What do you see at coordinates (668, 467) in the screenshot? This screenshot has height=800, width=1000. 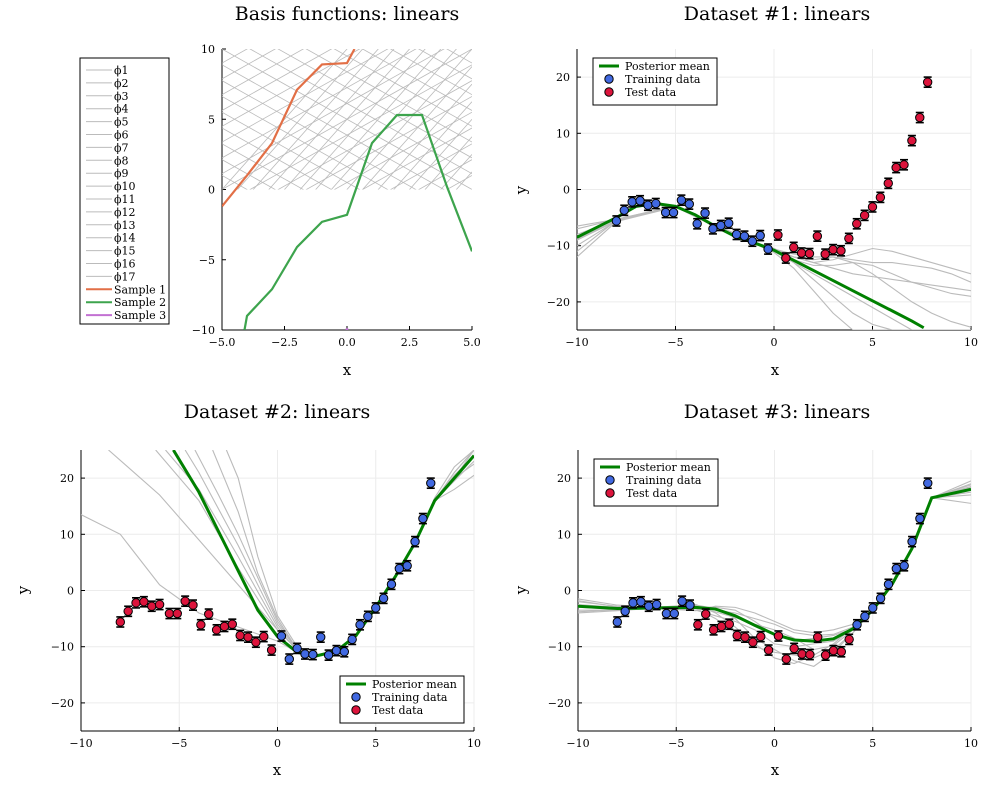 I see `legend-label: Posterior mean` at bounding box center [668, 467].